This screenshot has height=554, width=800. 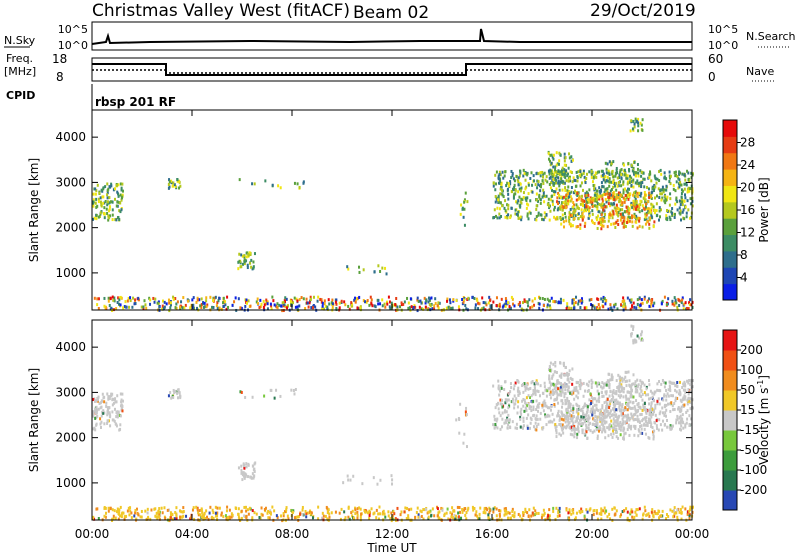 I want to click on nsky-tick-high: 10^5, so click(x=73, y=29).